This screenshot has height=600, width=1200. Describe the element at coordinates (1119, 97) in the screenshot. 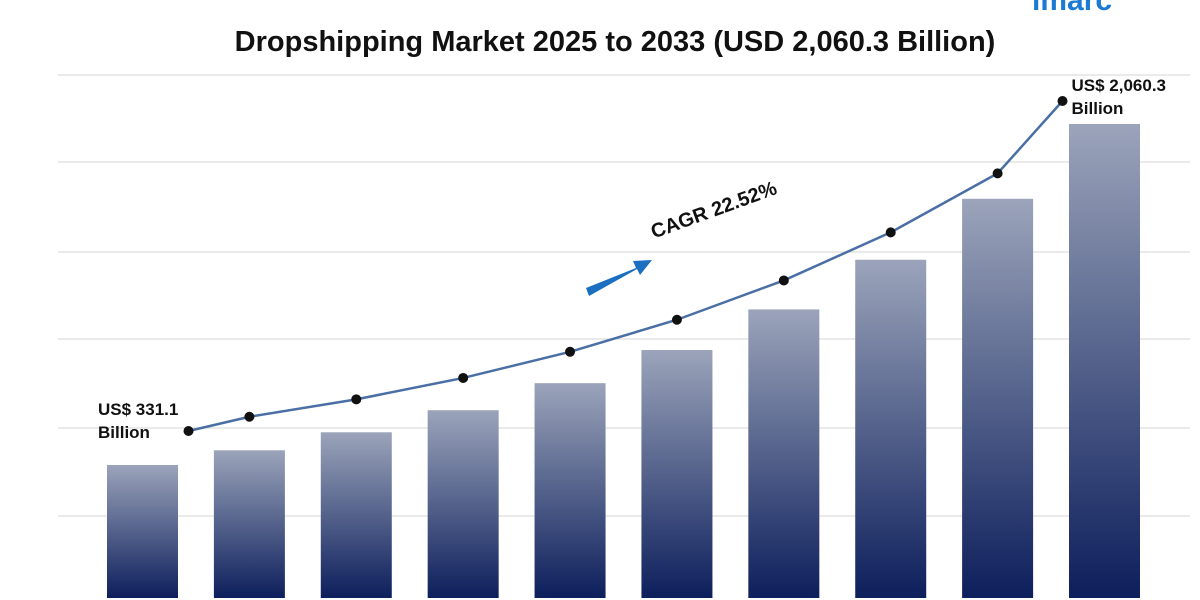

I see `value-label: US$ 2,060.3 Billion` at that location.